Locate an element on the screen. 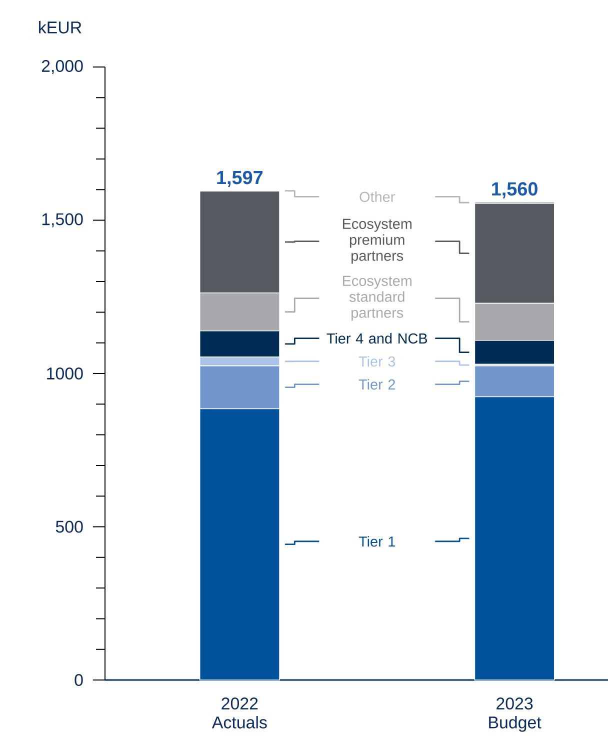  text: Tier 3 is located at coordinates (377, 361).